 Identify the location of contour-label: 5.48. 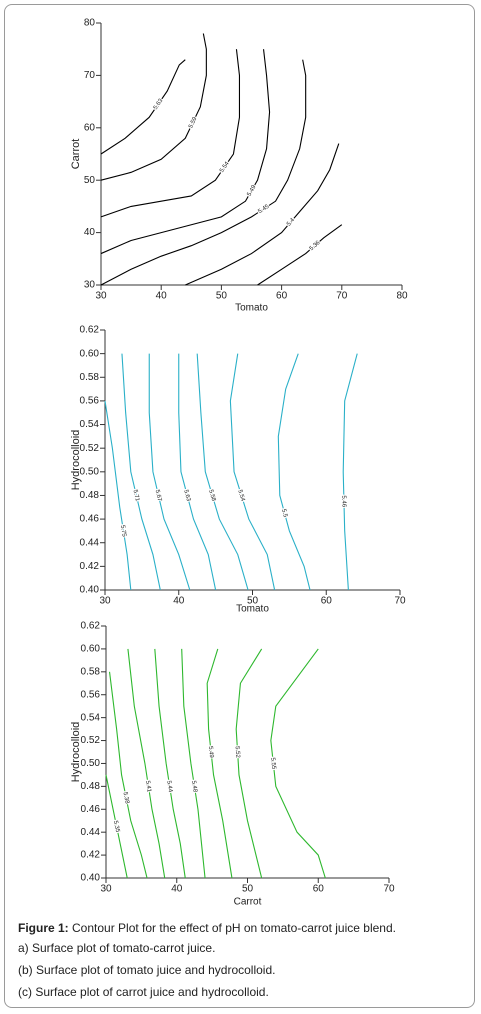
(194, 786).